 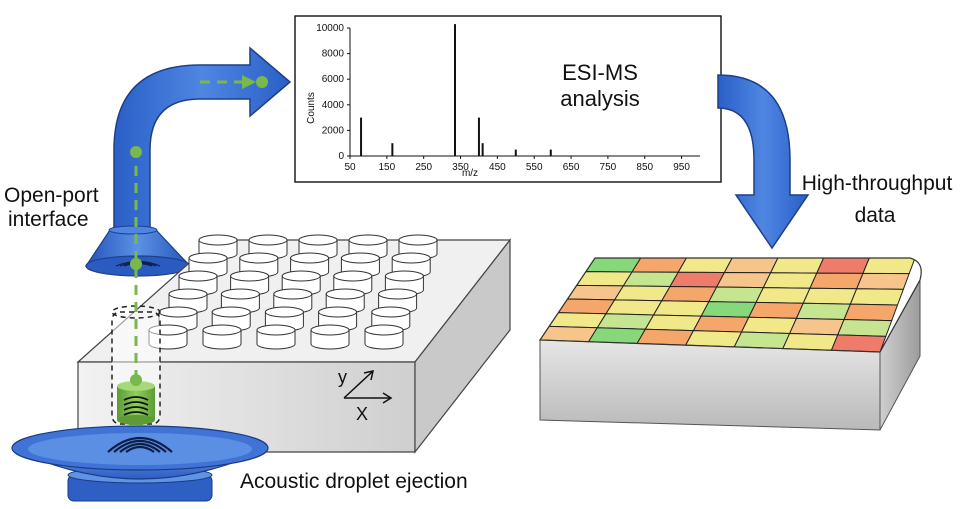 I want to click on ms-y-tick-label: 6000, so click(x=333, y=79).